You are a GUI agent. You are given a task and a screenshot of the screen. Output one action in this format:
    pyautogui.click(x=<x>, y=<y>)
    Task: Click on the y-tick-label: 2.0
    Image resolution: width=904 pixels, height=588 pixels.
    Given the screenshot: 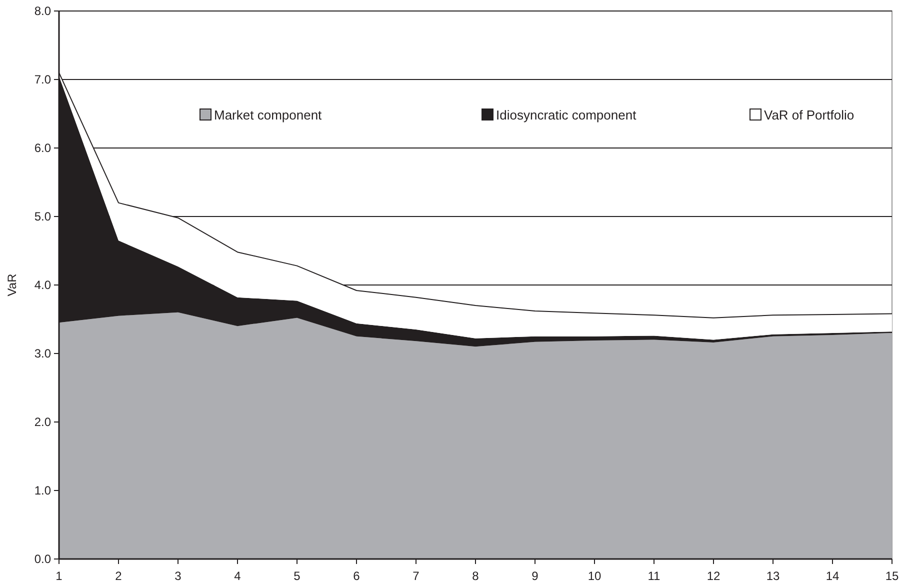 What is the action you would take?
    pyautogui.click(x=43, y=422)
    